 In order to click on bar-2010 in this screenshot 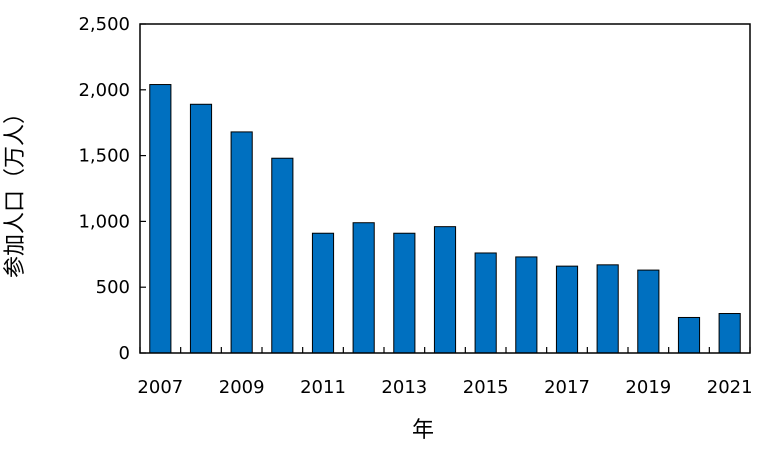, I will do `click(282, 255)`.